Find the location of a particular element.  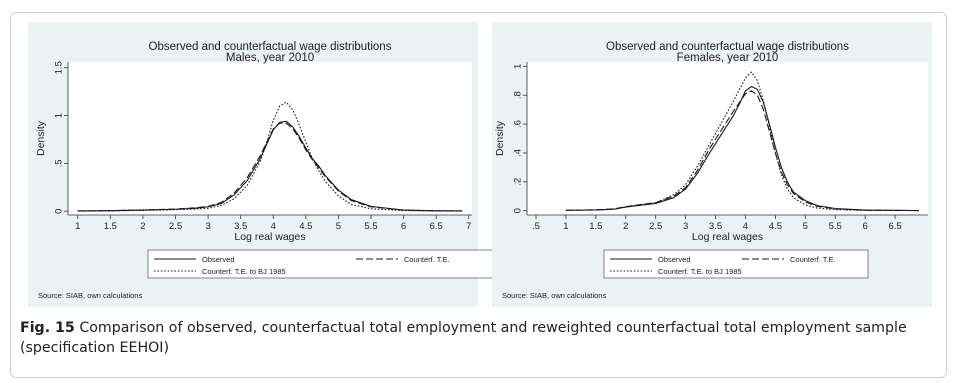

y-tick-label: .8 is located at coordinates (518, 95).